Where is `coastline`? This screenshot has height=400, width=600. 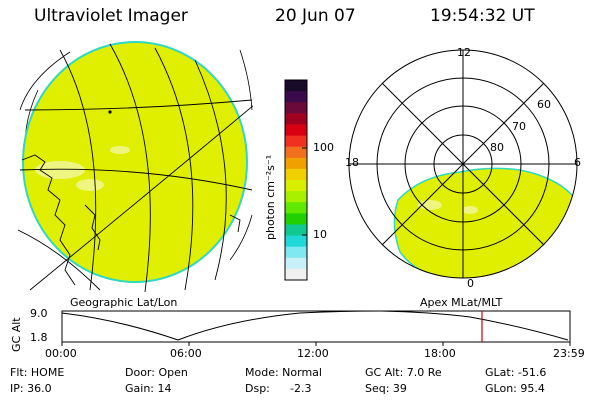 coastline is located at coordinates (48, 220).